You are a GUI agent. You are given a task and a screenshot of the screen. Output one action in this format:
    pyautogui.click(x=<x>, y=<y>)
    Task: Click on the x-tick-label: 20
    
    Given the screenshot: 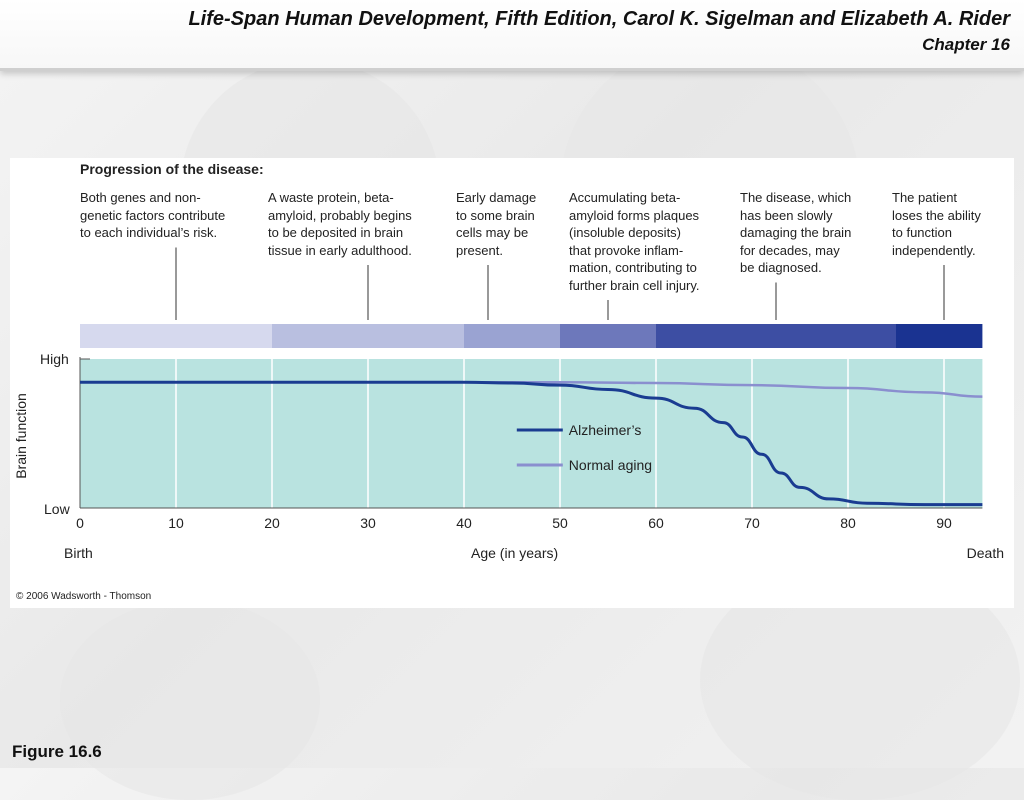 What is the action you would take?
    pyautogui.click(x=272, y=523)
    